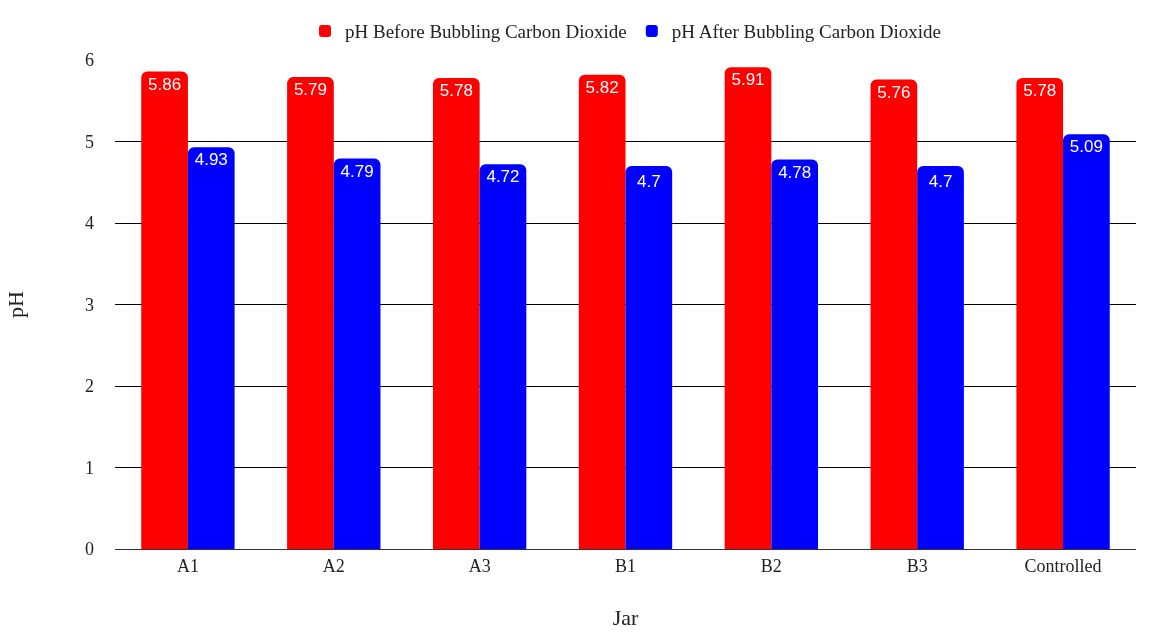 This screenshot has width=1176, height=639. I want to click on data-label: 5.76, so click(894, 92).